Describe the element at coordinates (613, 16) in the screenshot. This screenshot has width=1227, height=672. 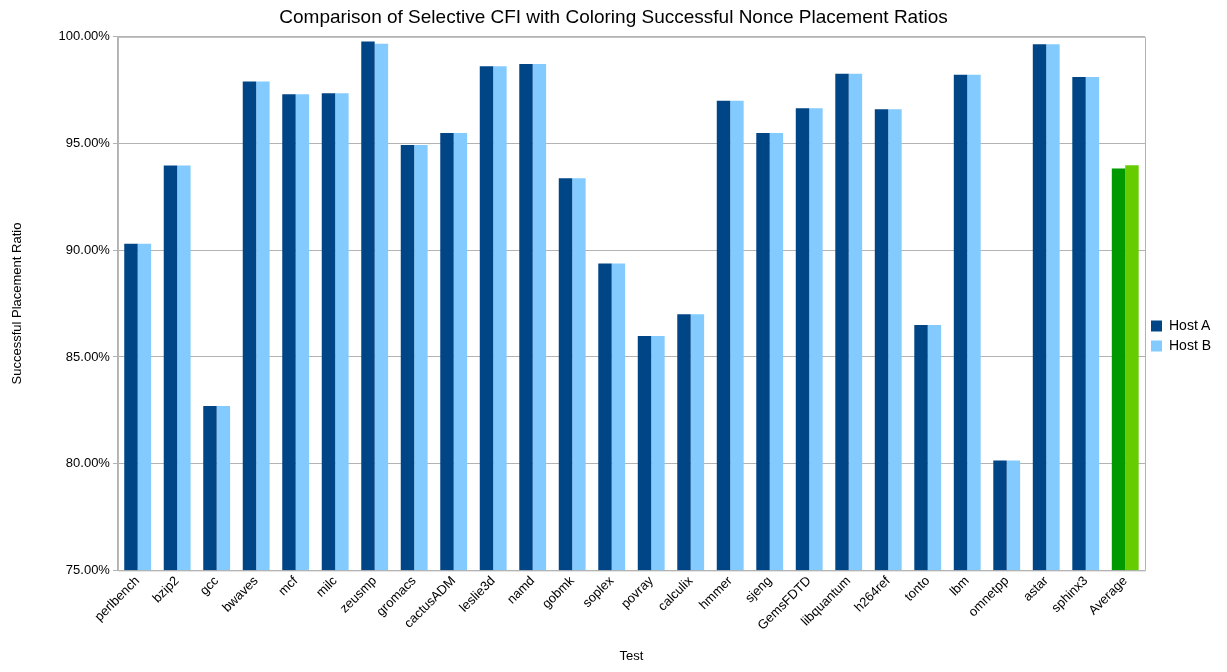
I see `chart-title: Comparison of Selective CFI with Coloring Successful Nonce Placement Ratios` at that location.